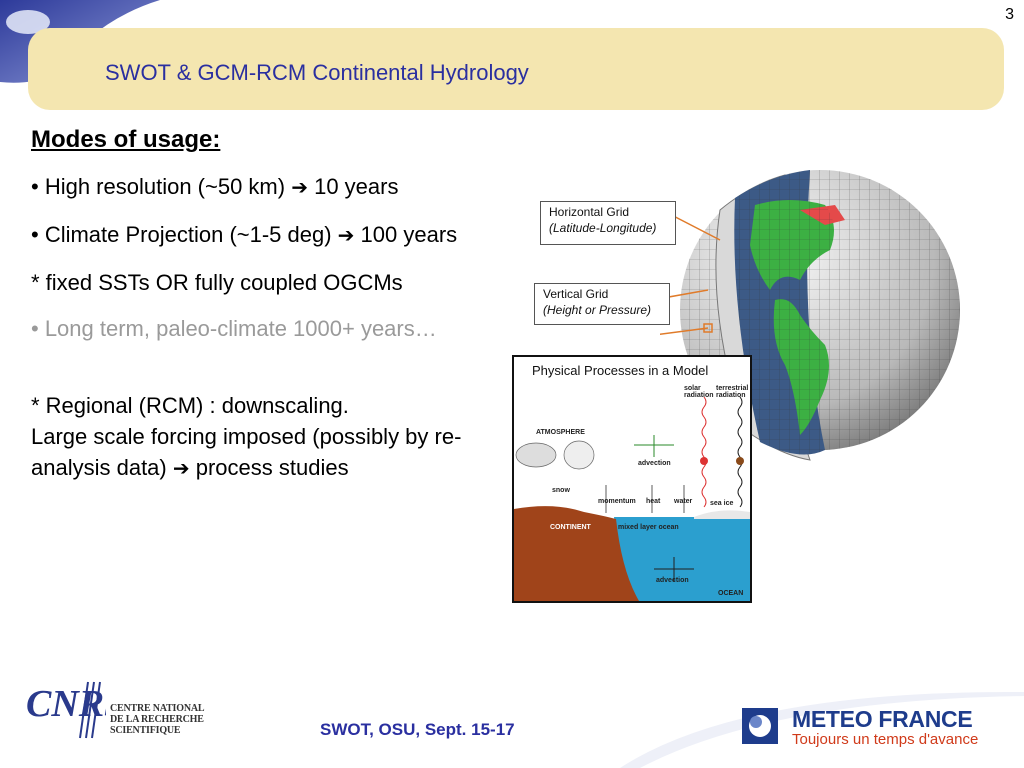 This screenshot has width=1024, height=768. What do you see at coordinates (217, 282) in the screenshot?
I see `bullet-fixed-ssts: * fixed SSTs OR fully coupled OGCMs` at bounding box center [217, 282].